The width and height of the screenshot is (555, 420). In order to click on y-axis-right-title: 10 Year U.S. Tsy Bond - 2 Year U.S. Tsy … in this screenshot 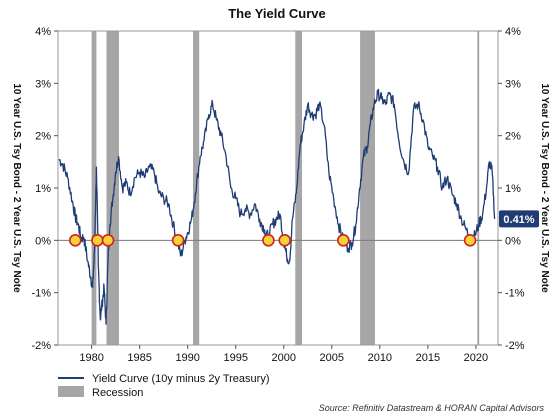, I will do `click(544, 188)`.